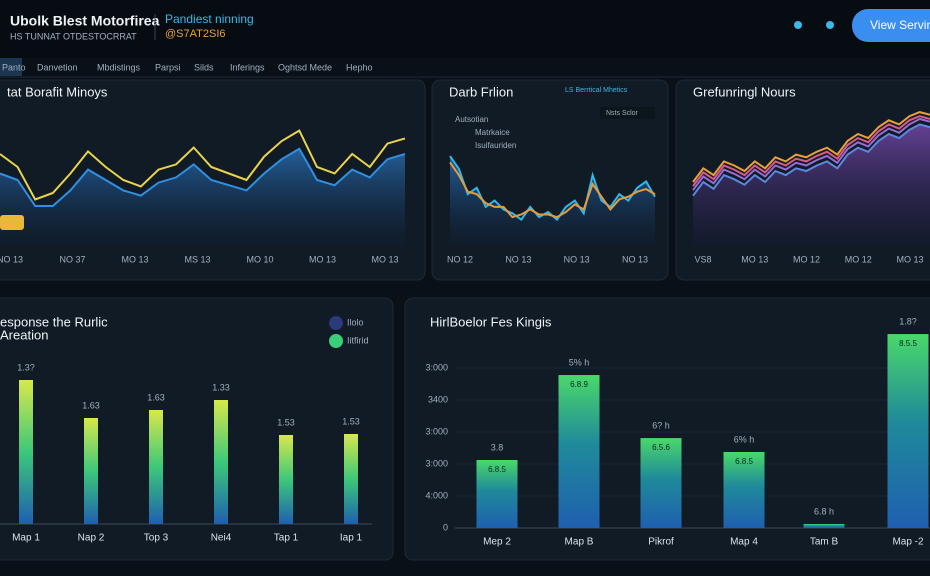  Describe the element at coordinates (579, 362) in the screenshot. I see `value-label: 5% h` at that location.